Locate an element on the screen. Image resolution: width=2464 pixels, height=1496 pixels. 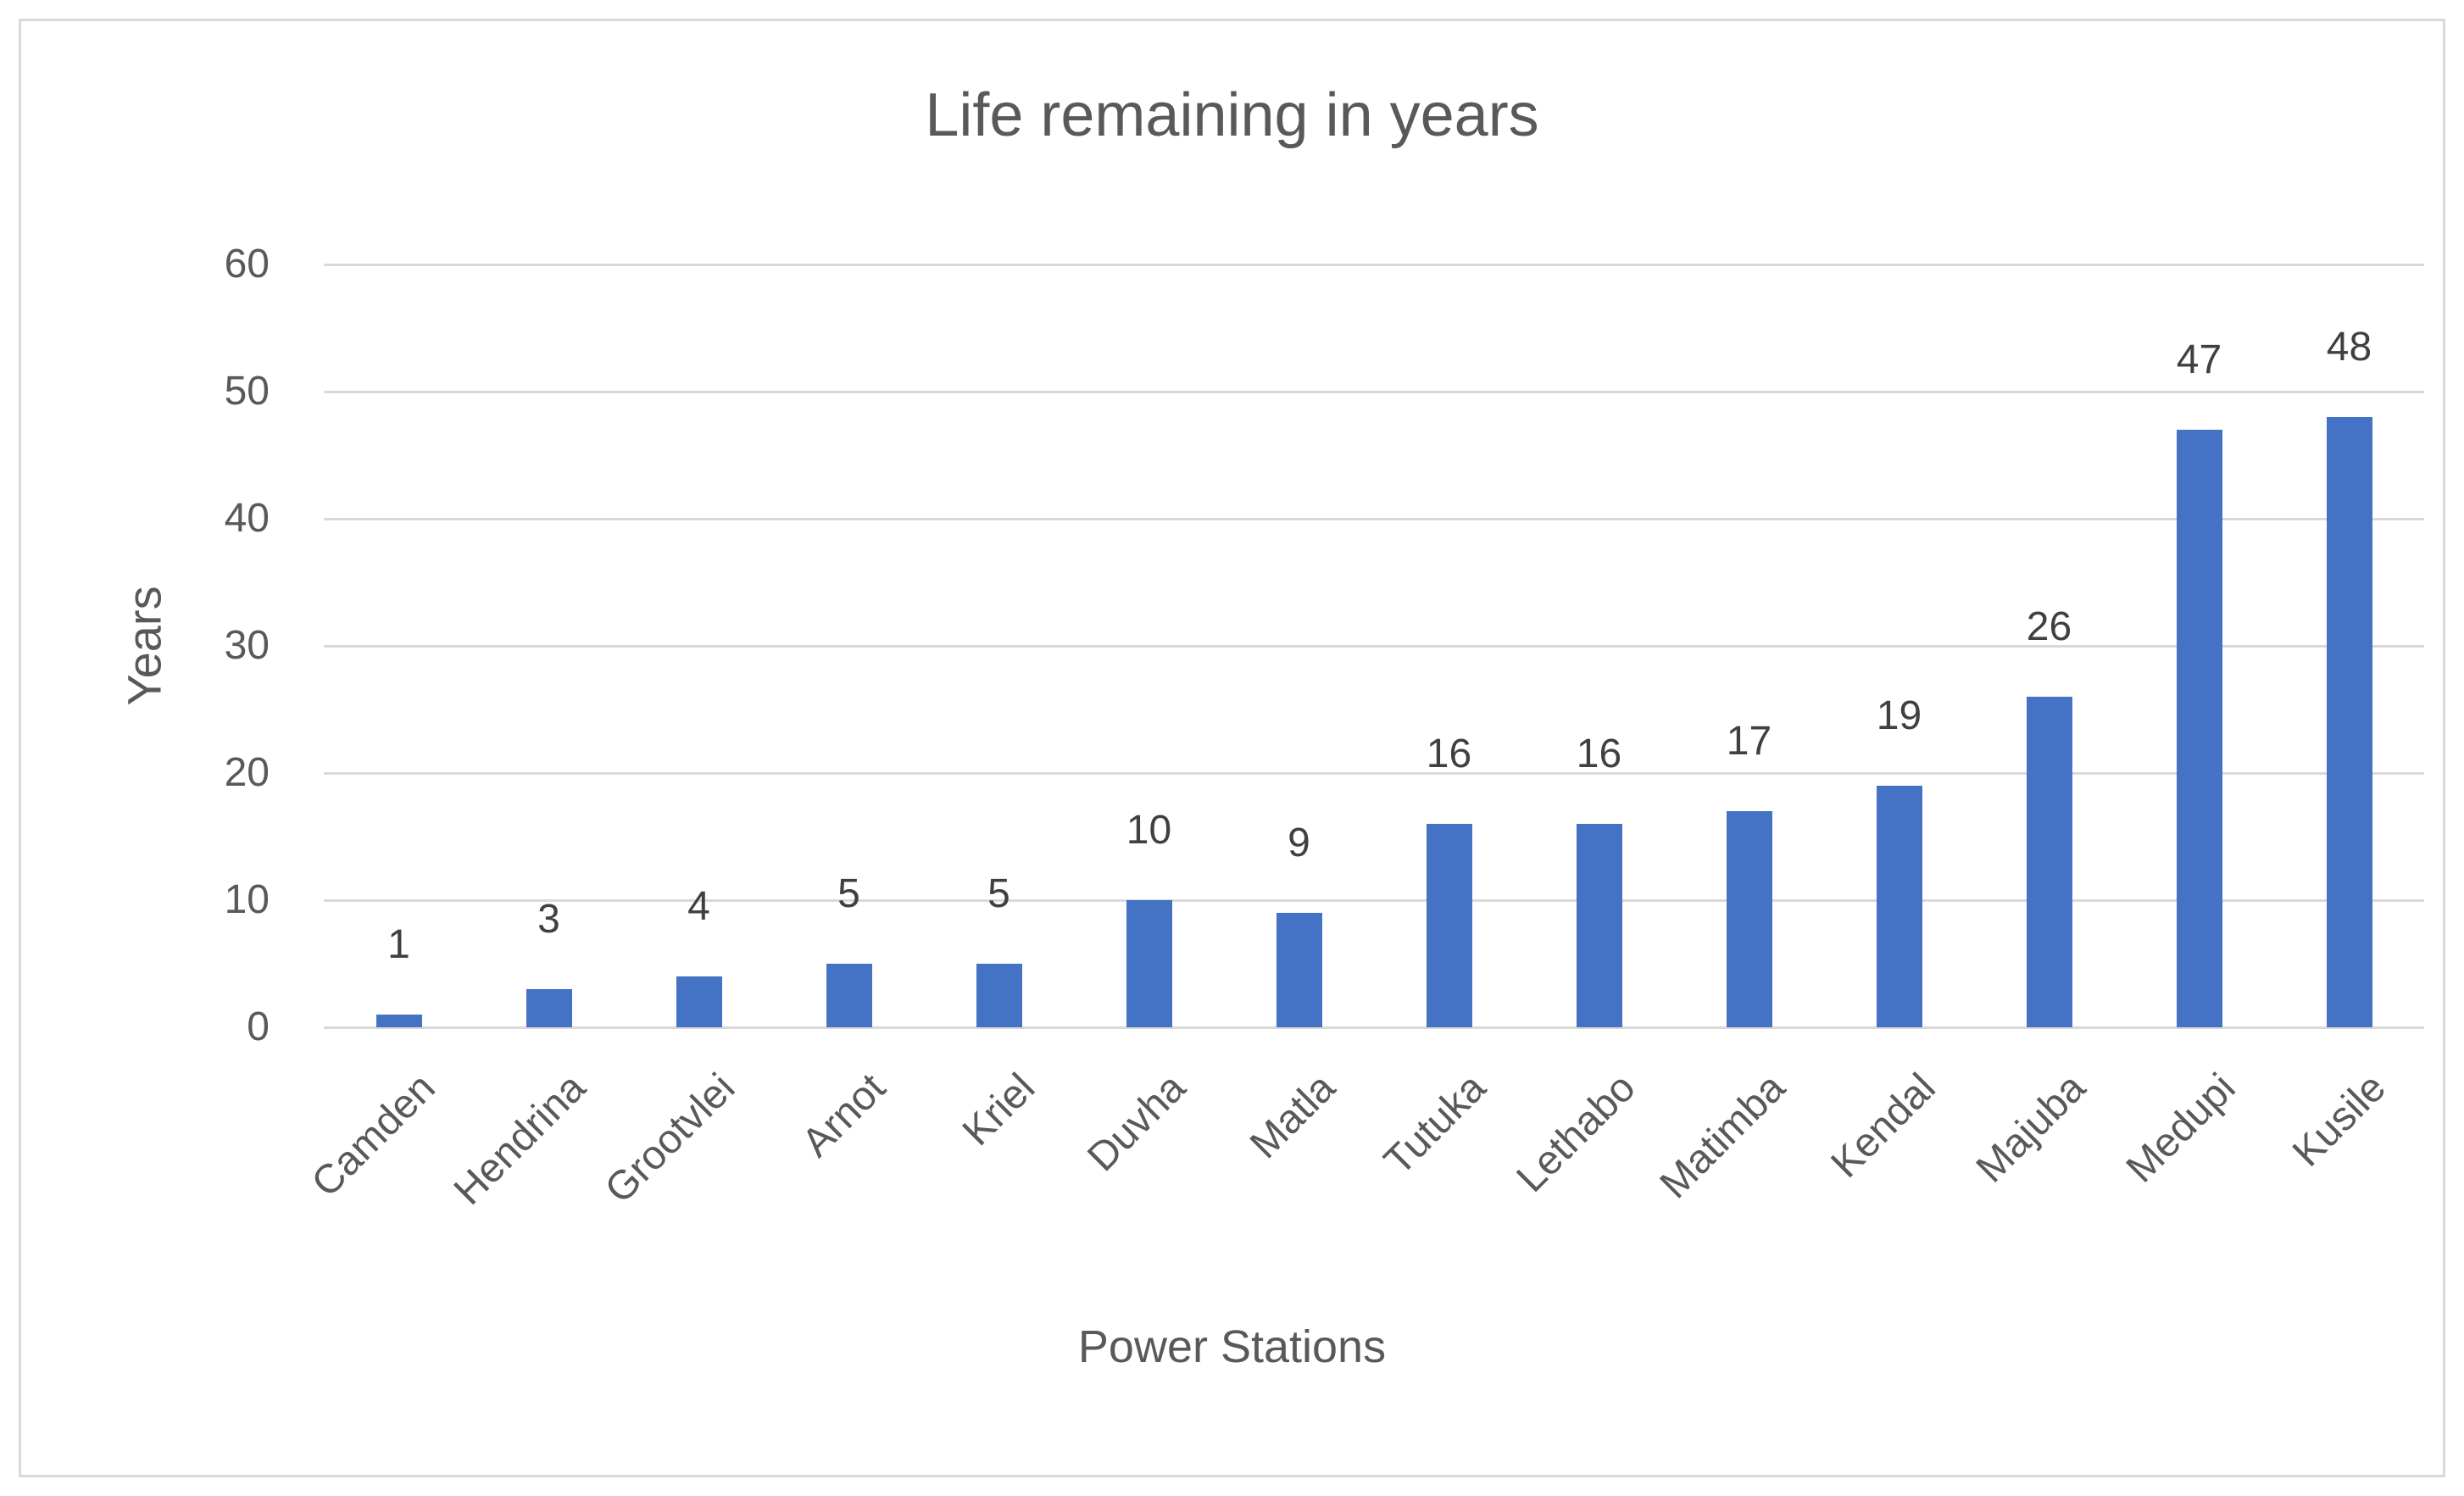
y-tick-label: 20 is located at coordinates (247, 773).